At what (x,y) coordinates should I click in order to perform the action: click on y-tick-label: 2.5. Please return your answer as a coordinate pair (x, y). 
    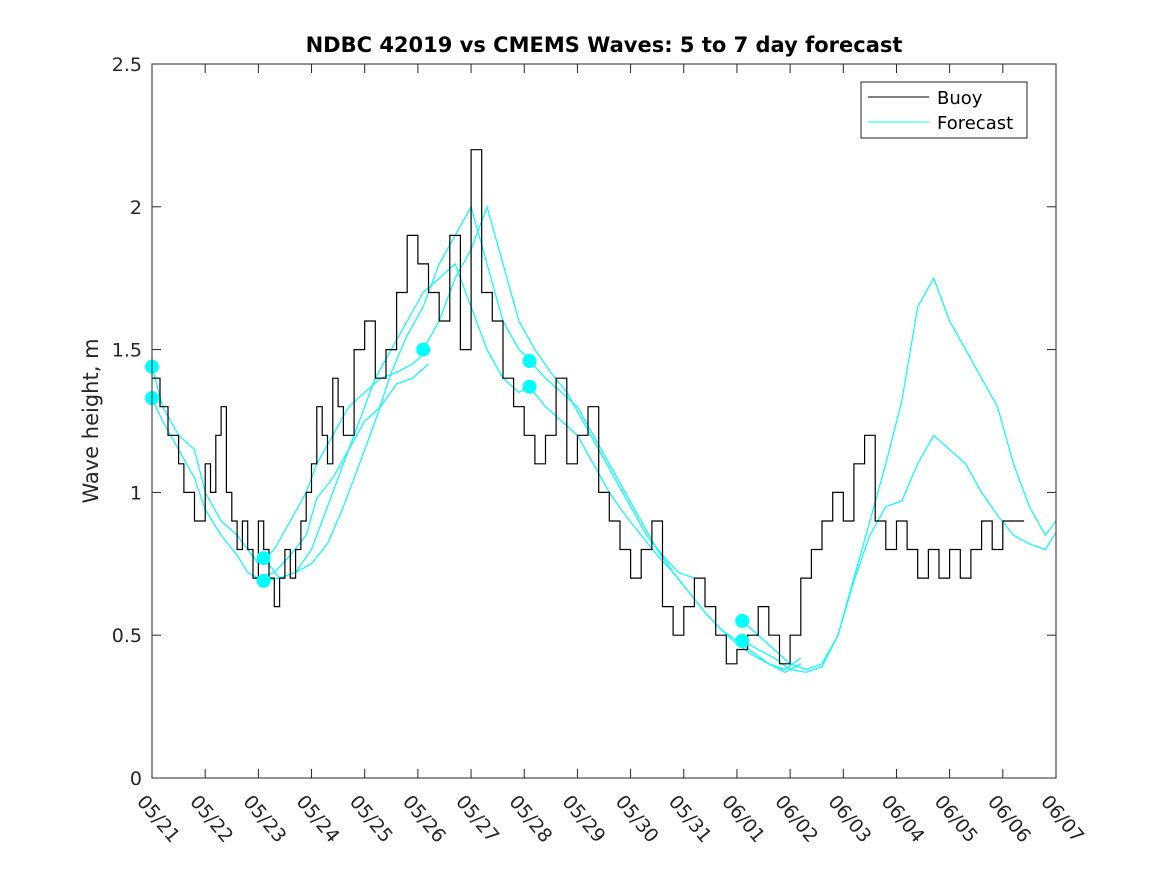
    Looking at the image, I should click on (127, 65).